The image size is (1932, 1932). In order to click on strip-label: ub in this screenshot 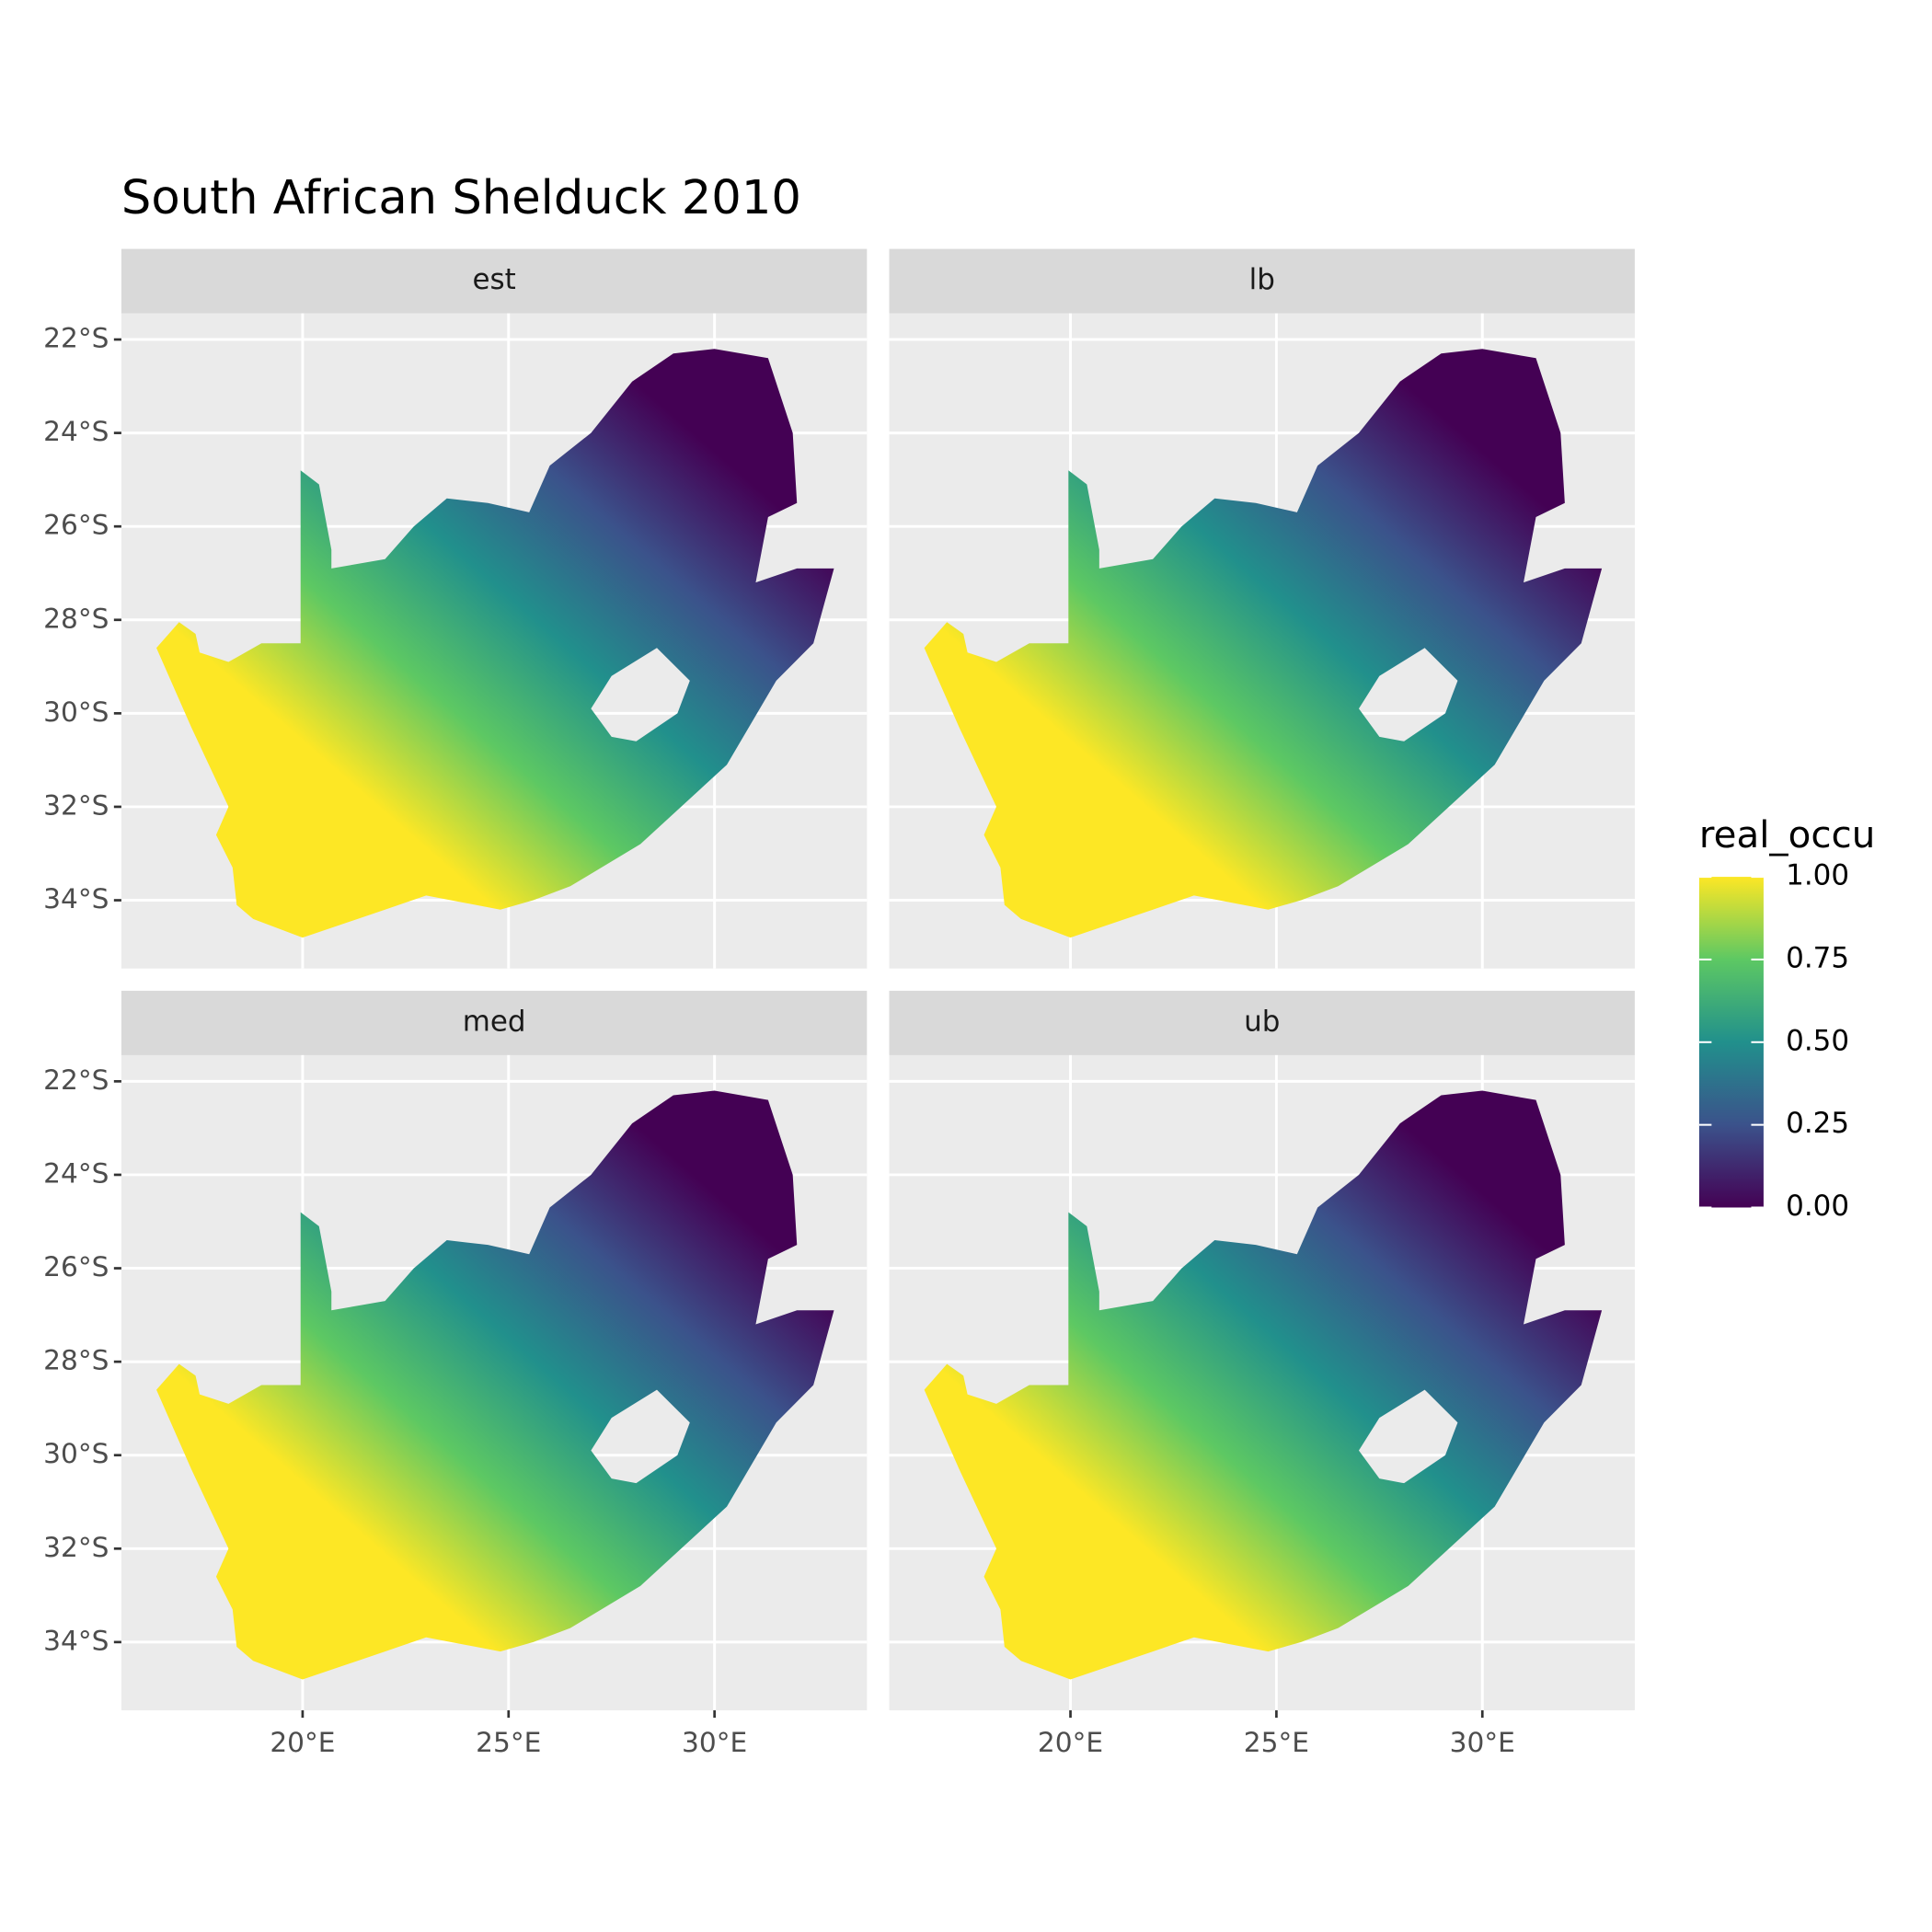, I will do `click(1262, 1021)`.